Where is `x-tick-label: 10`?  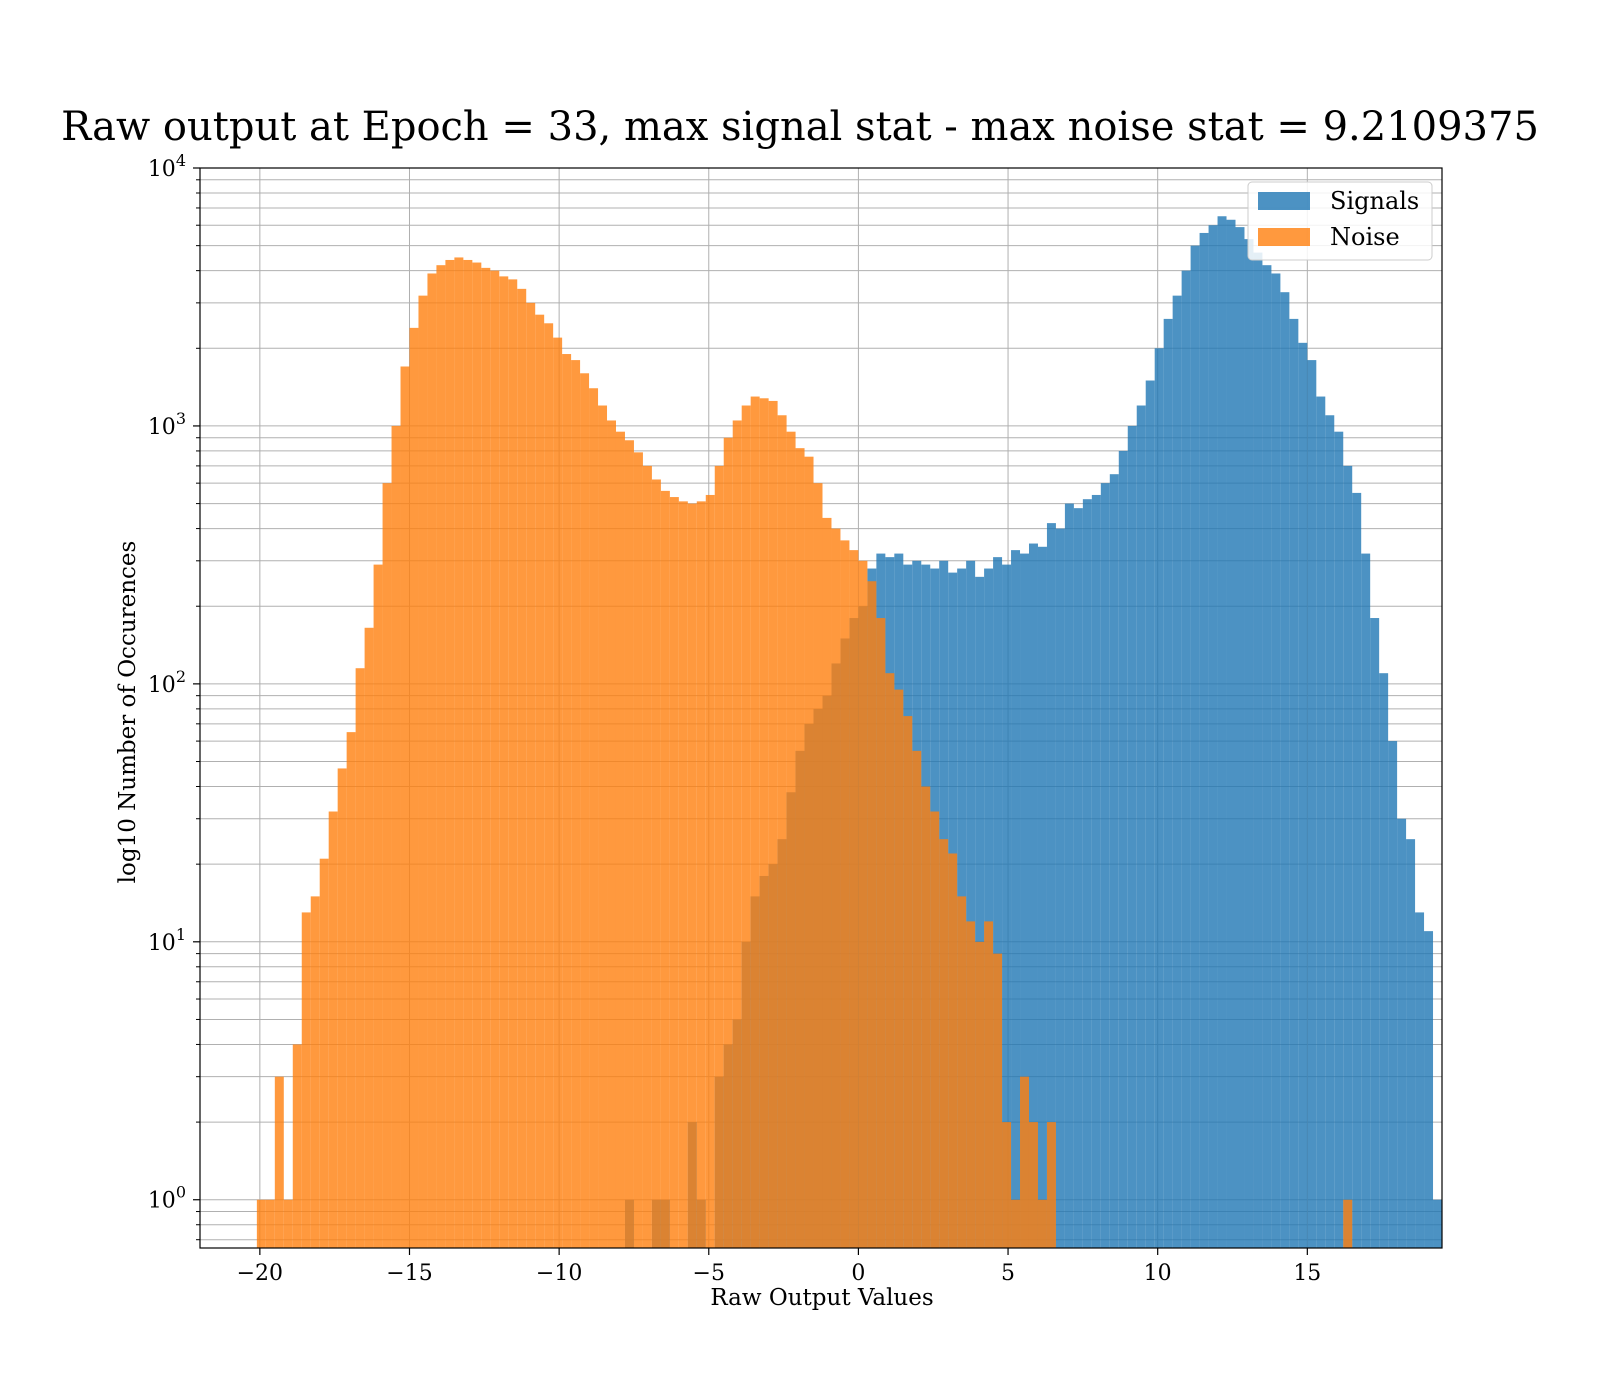
x-tick-label: 10 is located at coordinates (1158, 1273).